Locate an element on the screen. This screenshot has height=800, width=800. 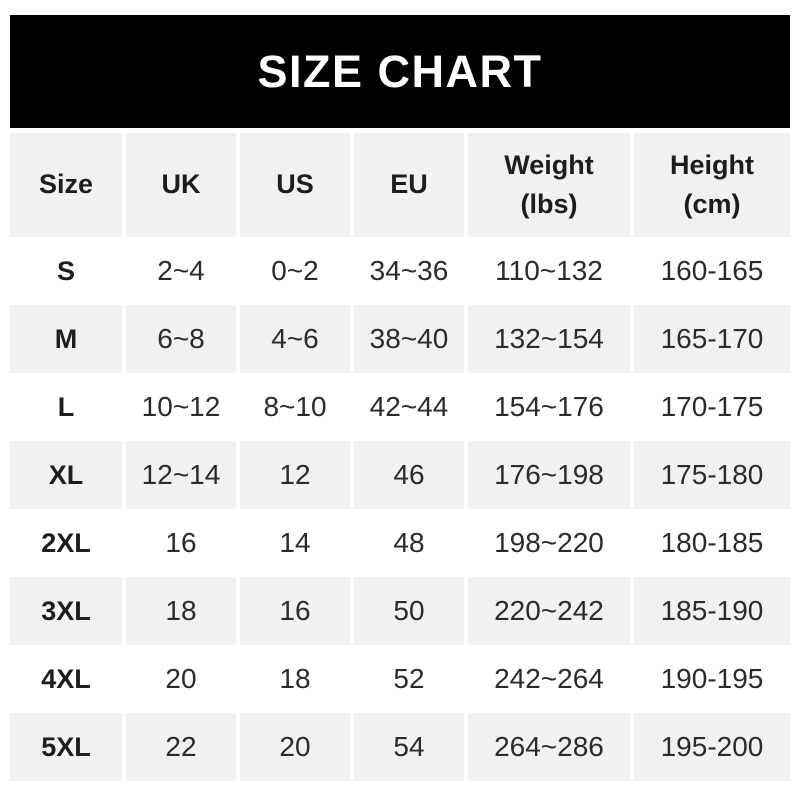
height-cell: 185-190 is located at coordinates (712, 611).